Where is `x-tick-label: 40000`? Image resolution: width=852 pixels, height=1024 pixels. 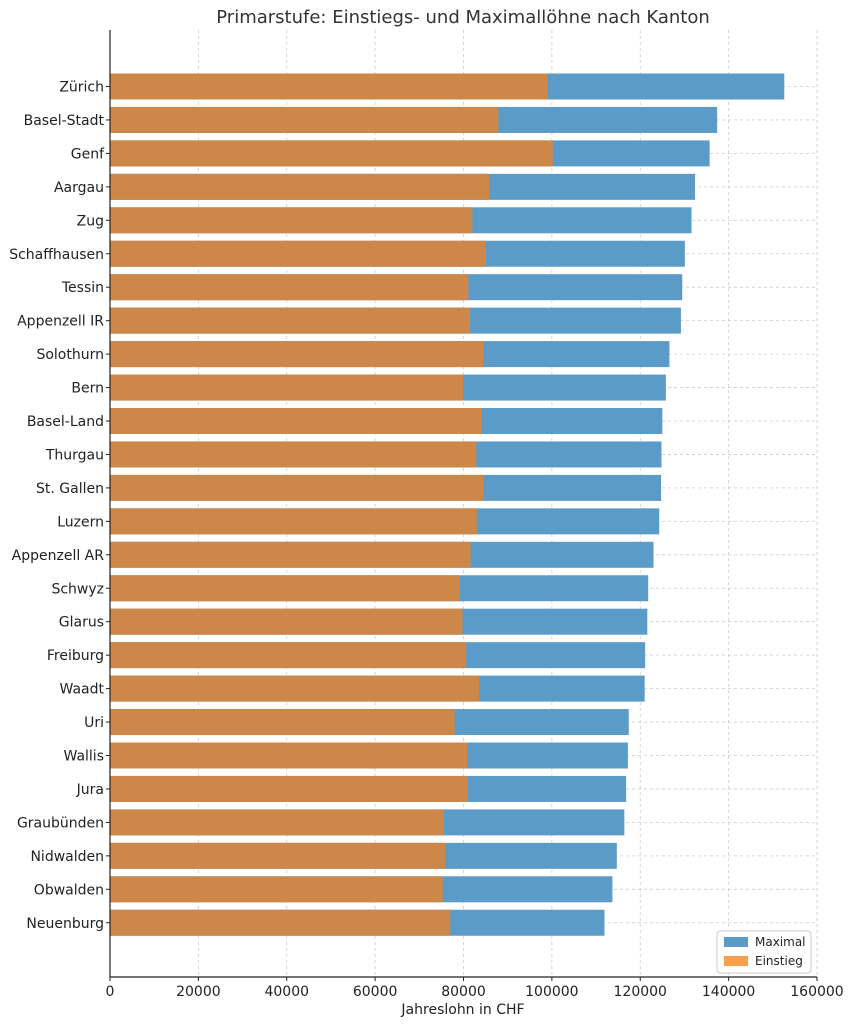 x-tick-label: 40000 is located at coordinates (286, 992).